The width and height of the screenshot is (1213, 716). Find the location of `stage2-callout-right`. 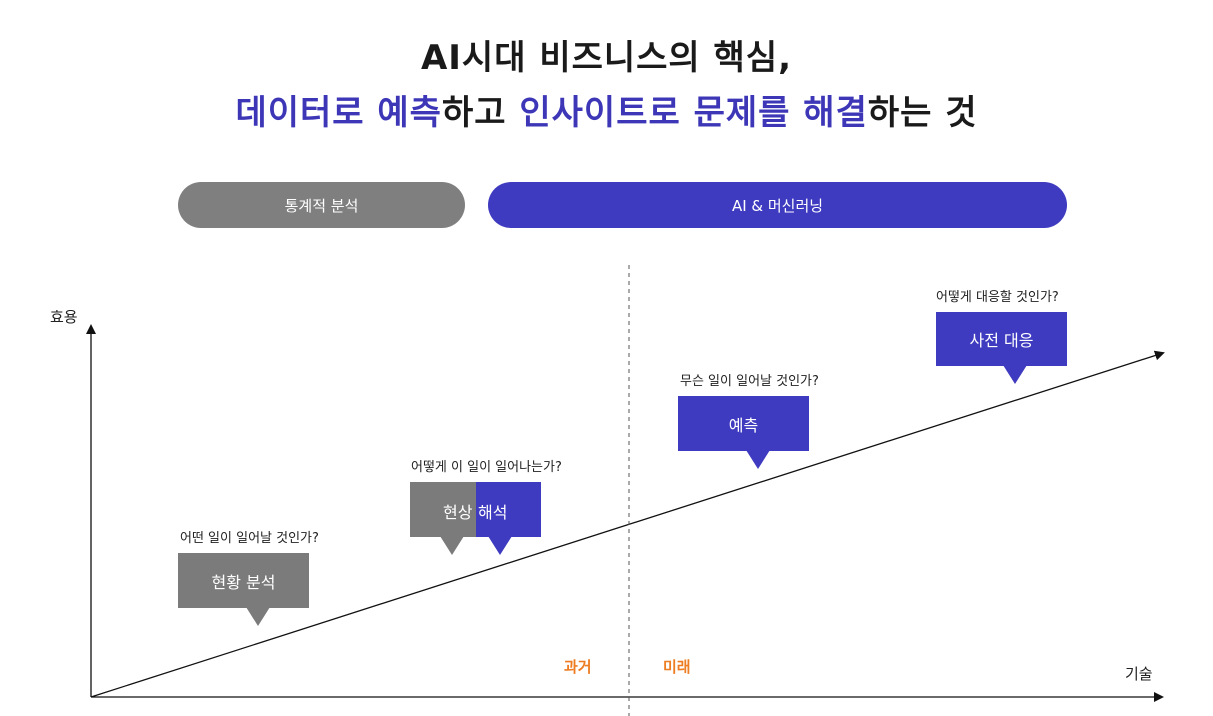

stage2-callout-right is located at coordinates (508, 509).